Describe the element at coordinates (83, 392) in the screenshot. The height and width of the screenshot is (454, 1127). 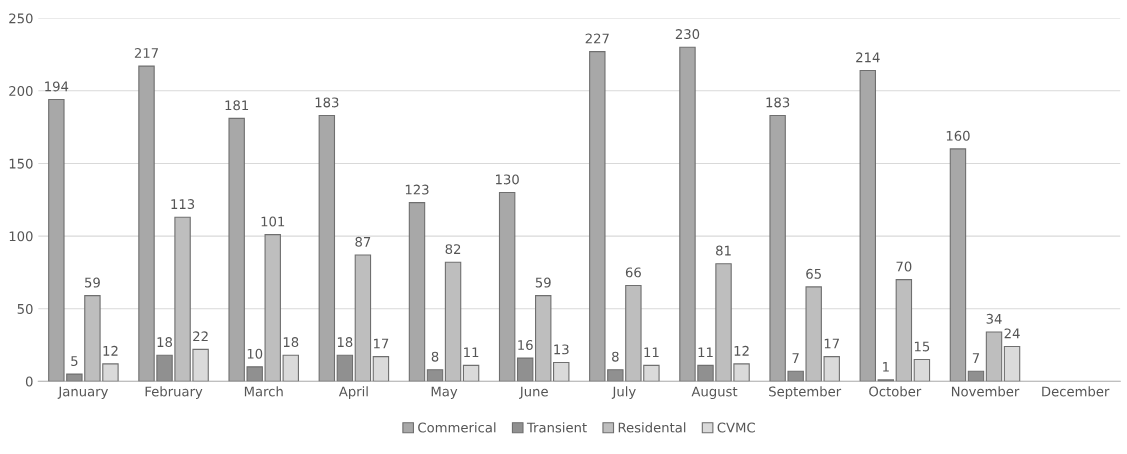
I see `x-tick-label: January` at that location.